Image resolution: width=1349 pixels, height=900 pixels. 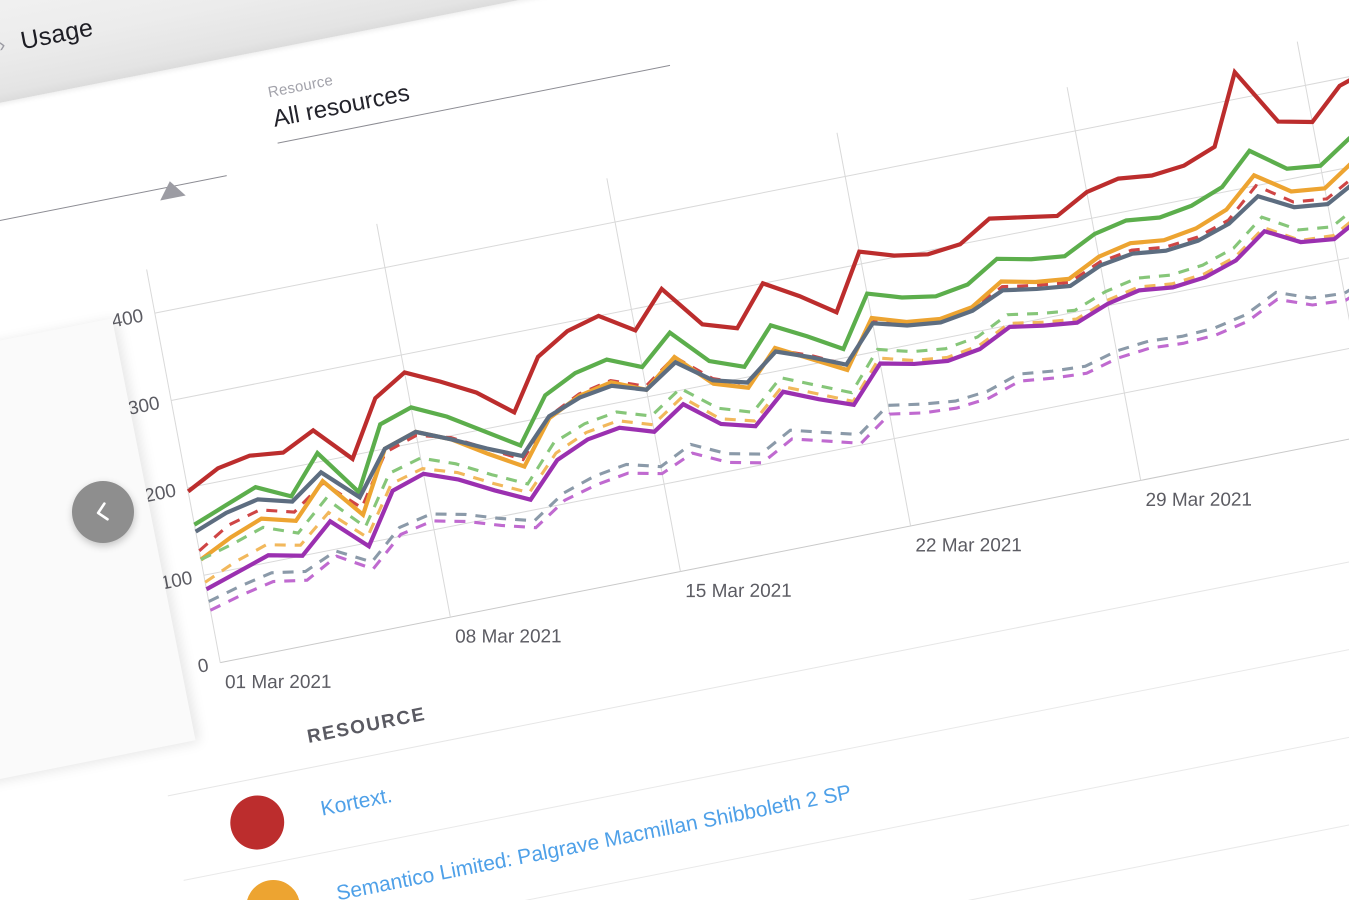 What do you see at coordinates (1198, 500) in the screenshot?
I see `x-tick-label: 29 Mar 2021` at bounding box center [1198, 500].